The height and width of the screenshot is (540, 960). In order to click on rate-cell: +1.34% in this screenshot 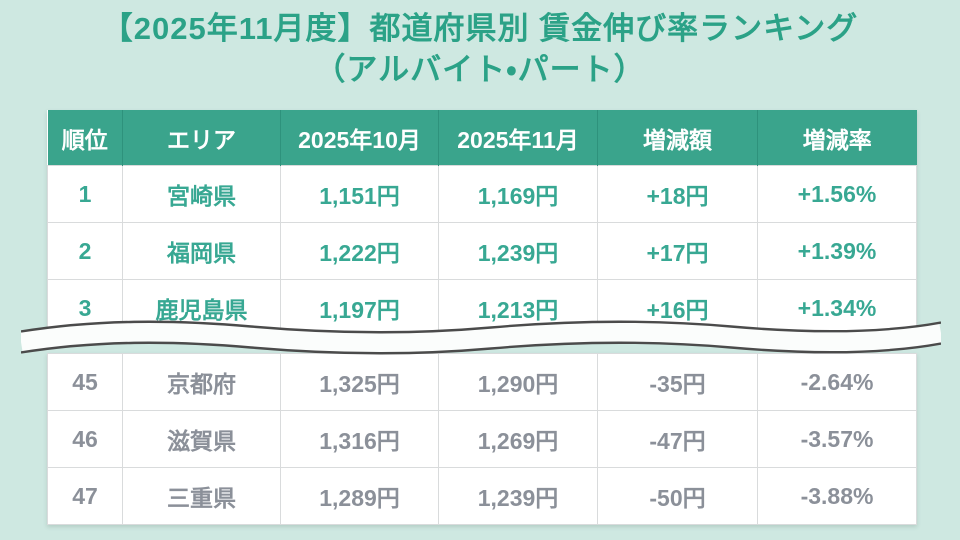, I will do `click(837, 308)`.